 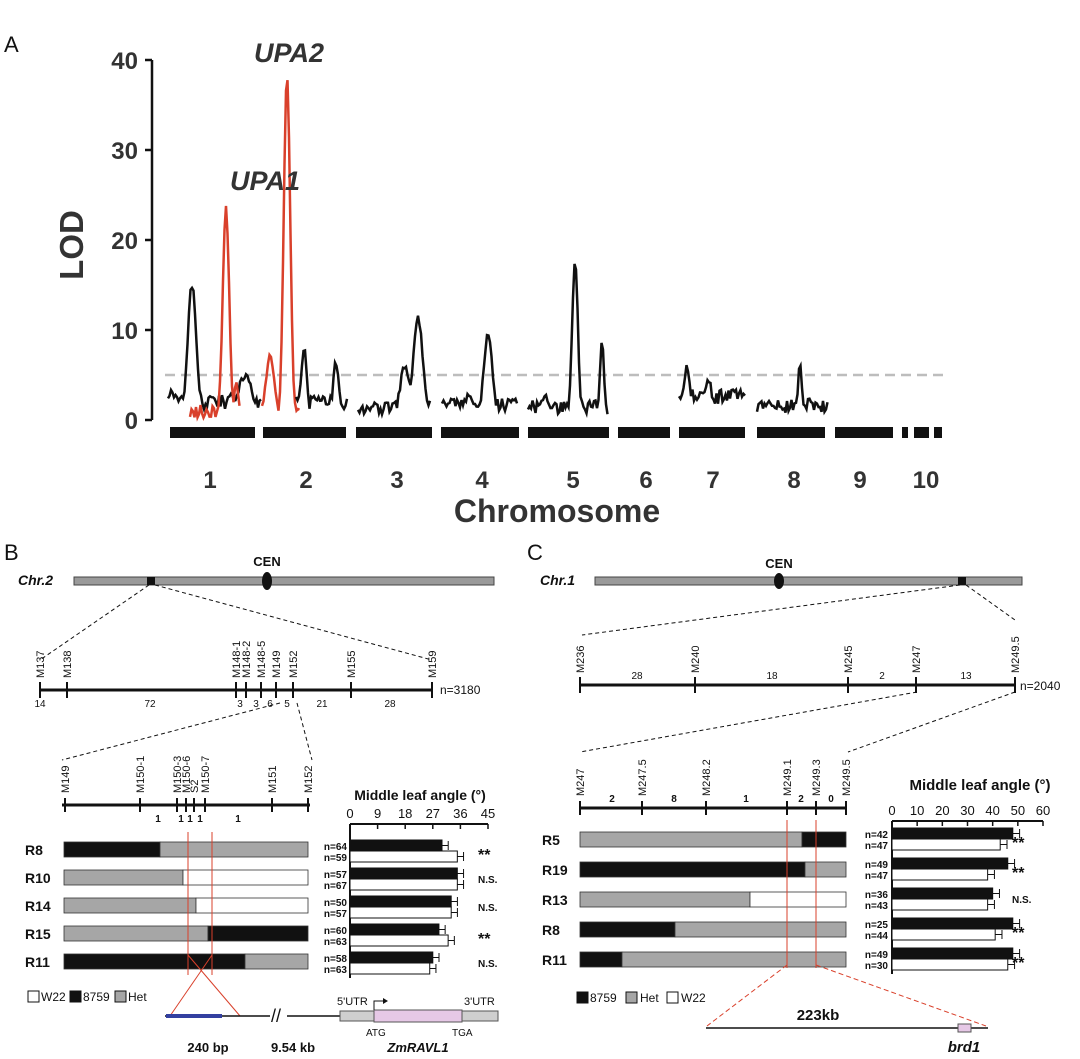 What do you see at coordinates (284, 581) in the screenshot?
I see `chromosome-bar` at bounding box center [284, 581].